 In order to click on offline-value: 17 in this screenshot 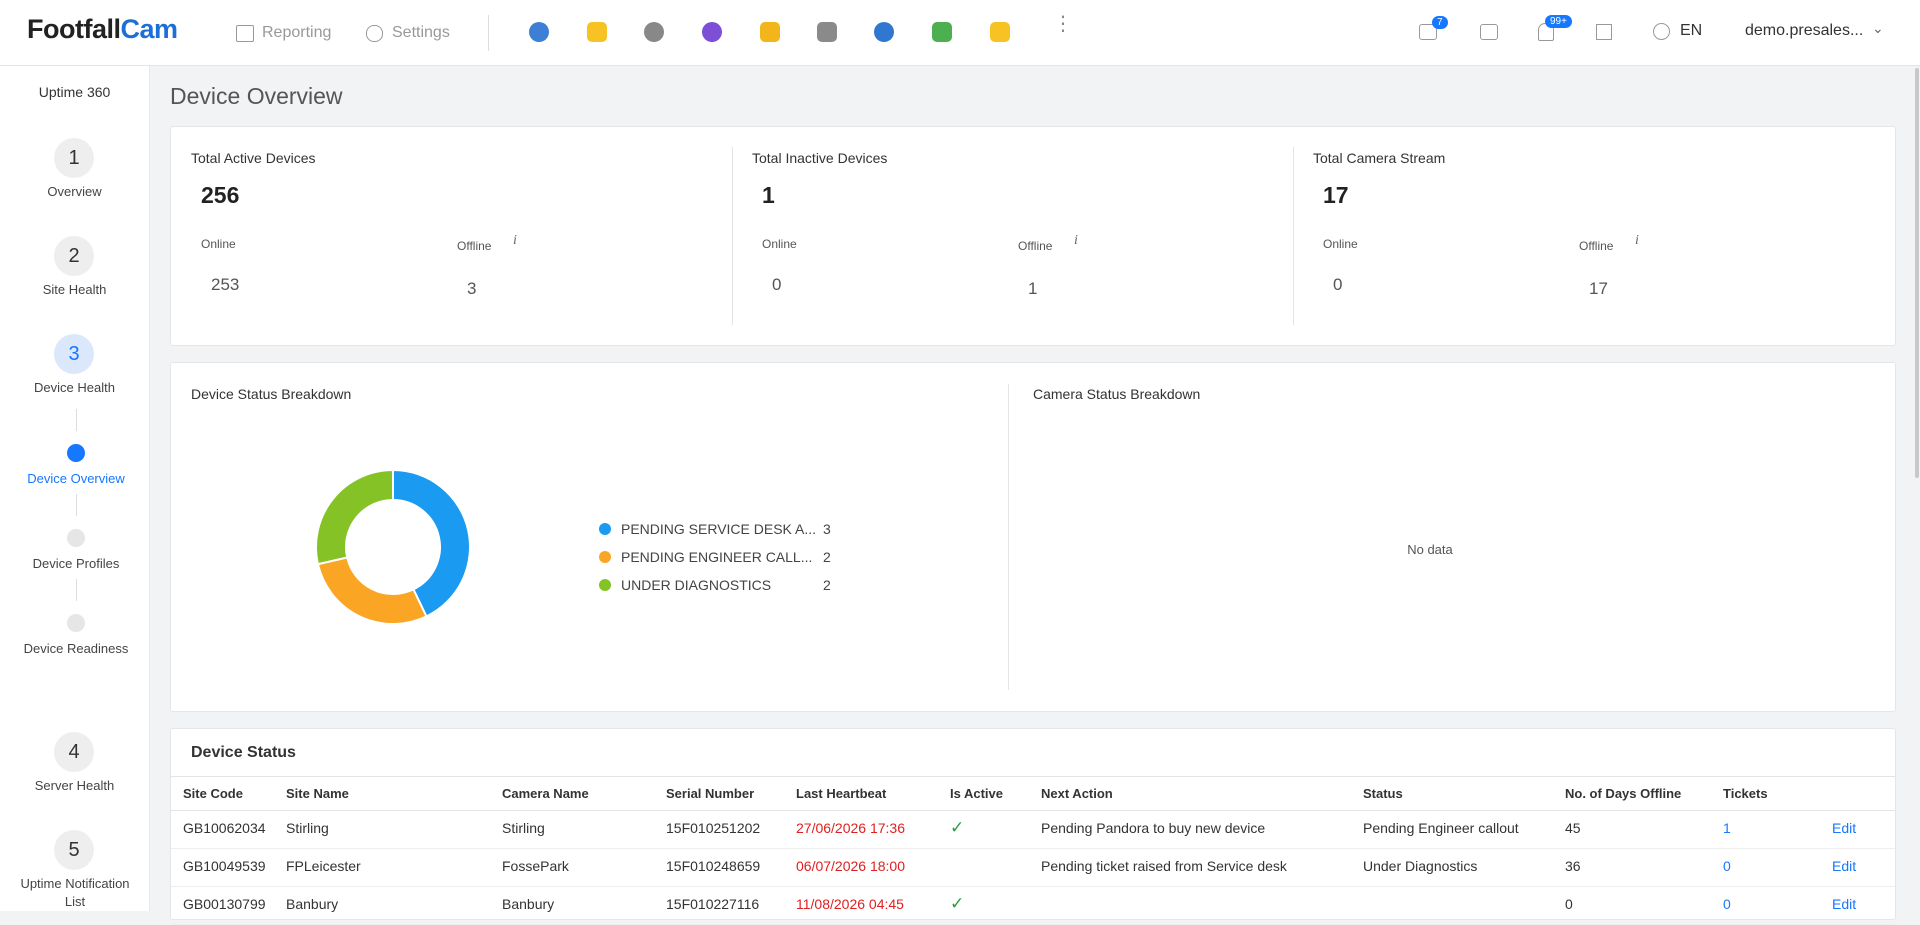, I will do `click(1598, 288)`.